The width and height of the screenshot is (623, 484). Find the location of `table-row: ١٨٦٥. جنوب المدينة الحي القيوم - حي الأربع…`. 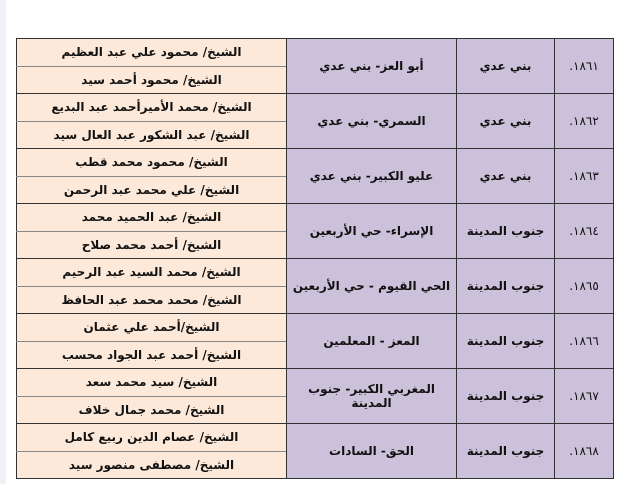

table-row: ١٨٦٥. جنوب المدينة الحي القيوم - حي الأربع… is located at coordinates (315, 286).